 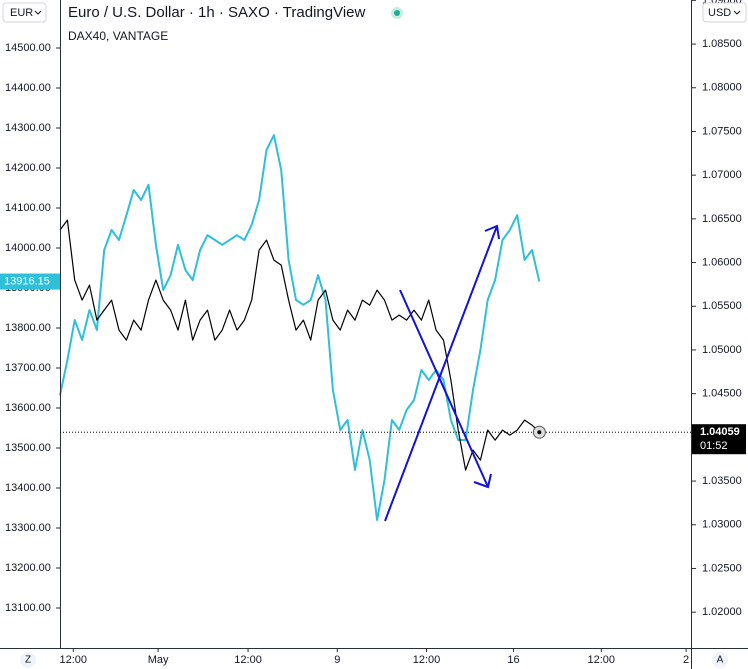 I want to click on last-point, so click(x=539, y=432).